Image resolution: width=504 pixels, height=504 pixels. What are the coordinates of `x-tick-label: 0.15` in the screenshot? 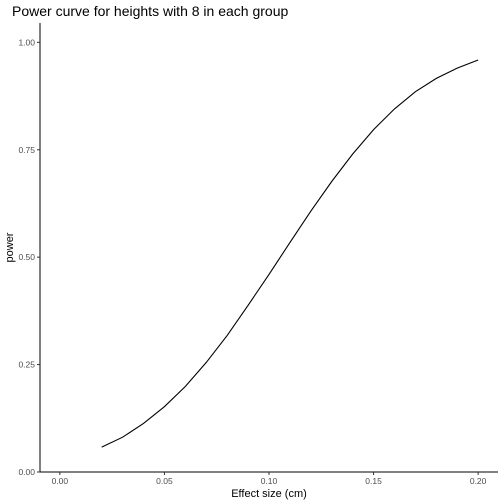 It's located at (373, 481).